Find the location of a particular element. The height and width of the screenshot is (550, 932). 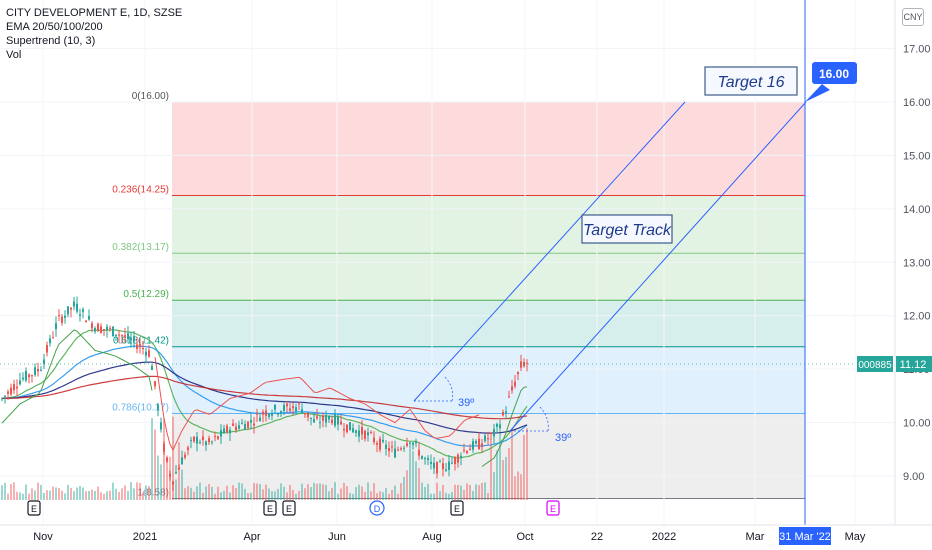

fib-level-label: 0.786(10.17) is located at coordinates (140, 407).